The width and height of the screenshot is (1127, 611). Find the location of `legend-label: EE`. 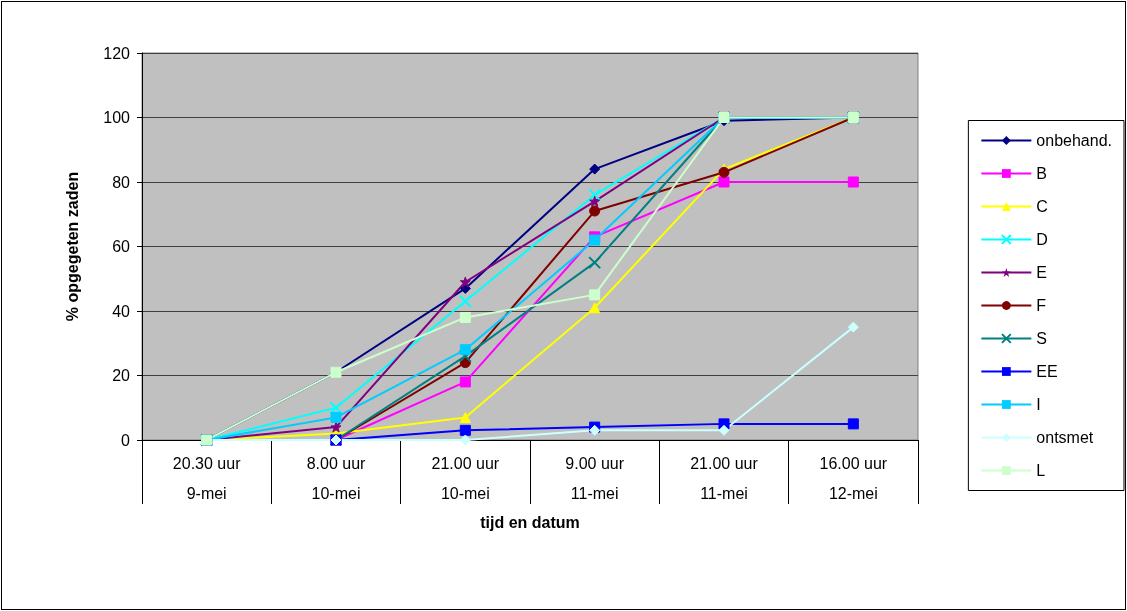

legend-label: EE is located at coordinates (1047, 371).